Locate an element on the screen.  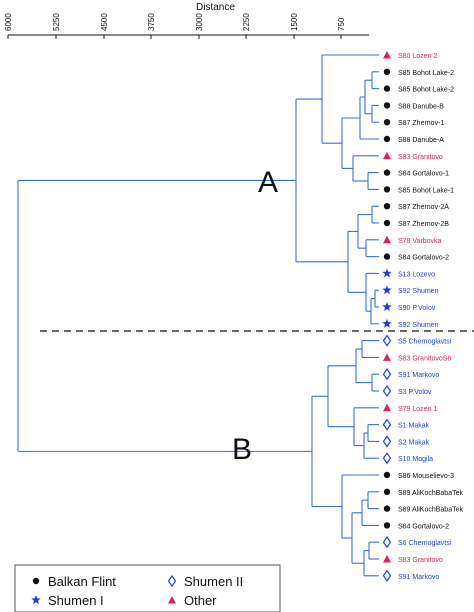
cluster-label-b: B is located at coordinates (242, 449).